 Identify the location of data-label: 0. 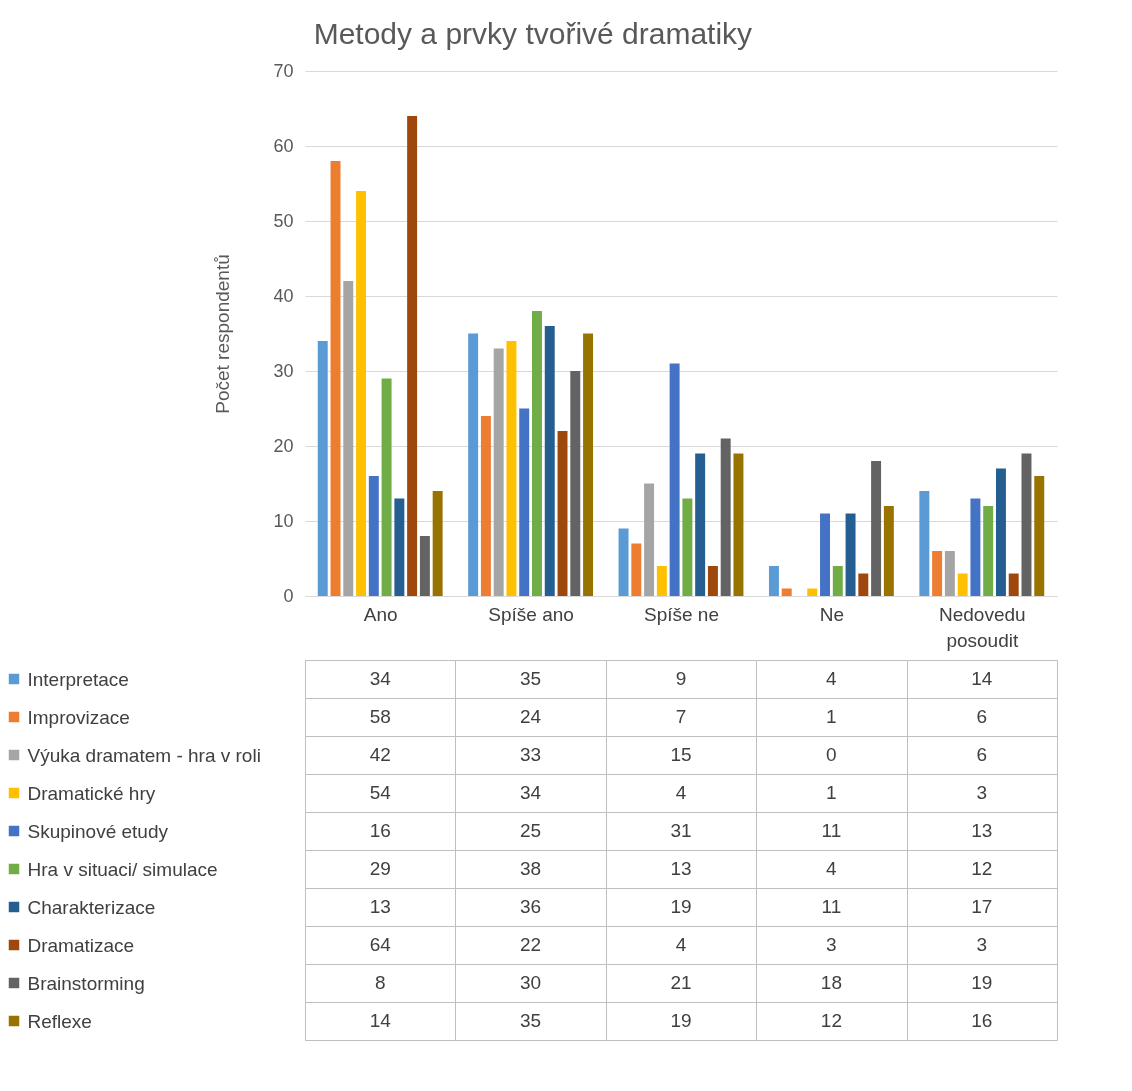
(831, 754).